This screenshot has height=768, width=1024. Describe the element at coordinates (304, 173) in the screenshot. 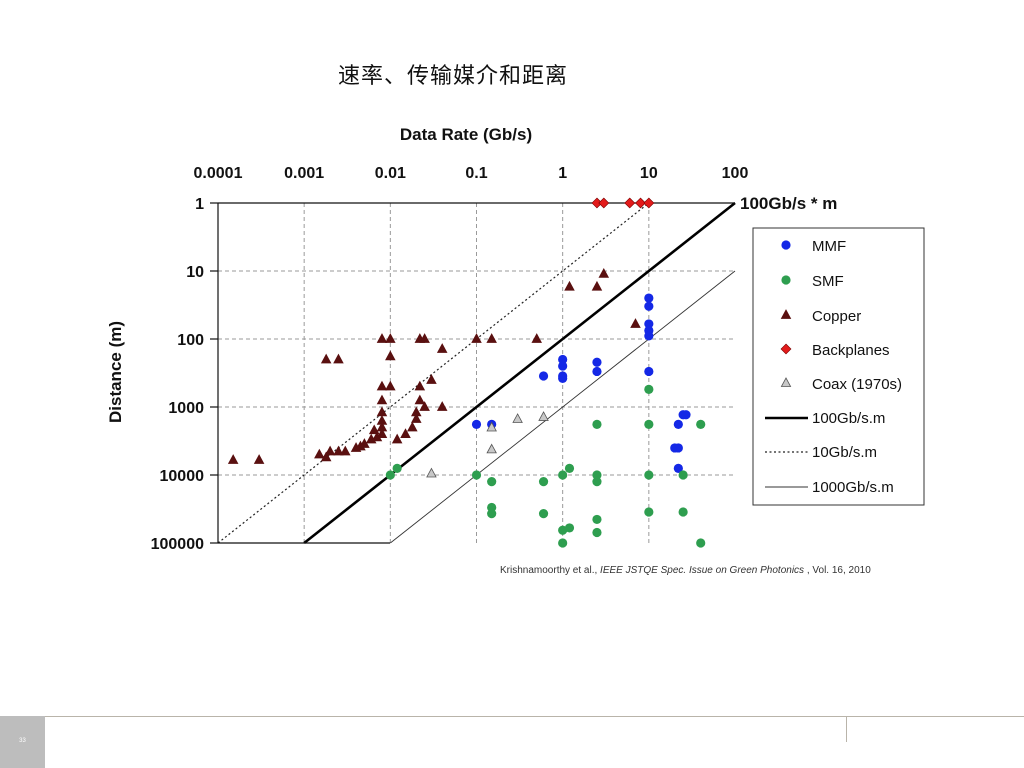

I see `x-tick-label: 0.001` at that location.